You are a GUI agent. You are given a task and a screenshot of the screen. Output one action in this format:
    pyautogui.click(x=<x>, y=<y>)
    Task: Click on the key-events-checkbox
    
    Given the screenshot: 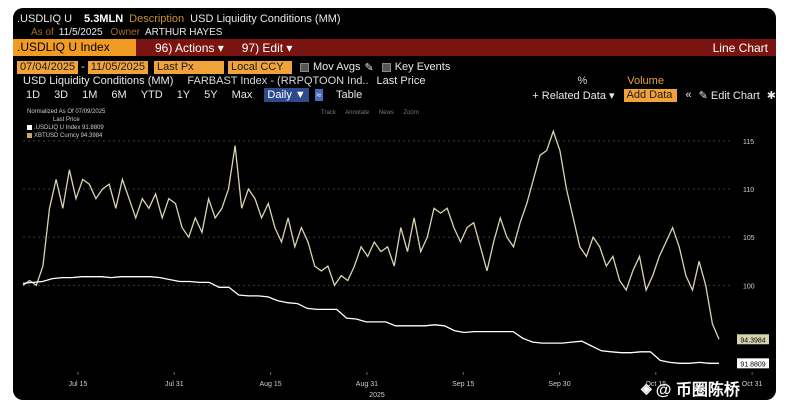 What is the action you would take?
    pyautogui.click(x=386, y=67)
    